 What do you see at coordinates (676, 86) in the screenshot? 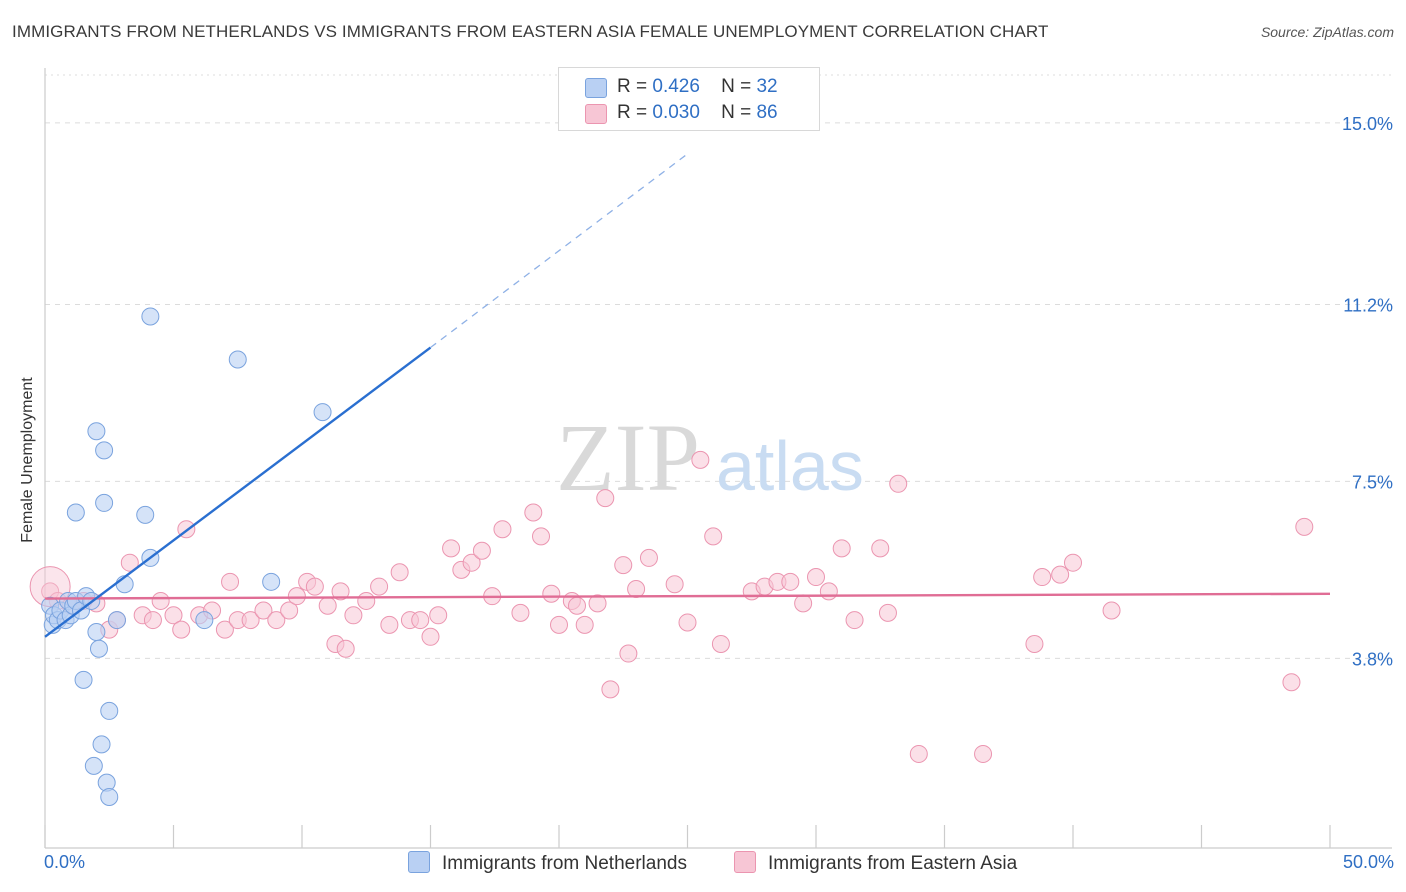
I see `legend-r-value: 0.426` at bounding box center [676, 86].